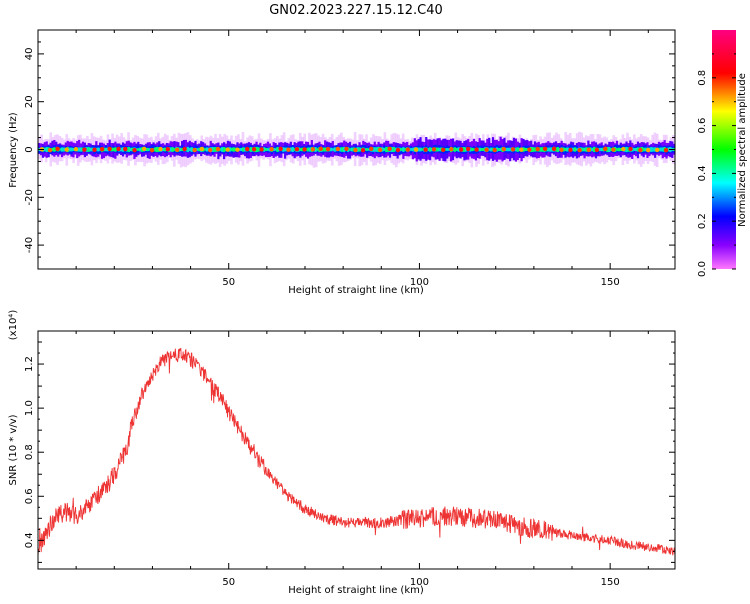  What do you see at coordinates (13, 150) in the screenshot?
I see `spectrogram-y-axis-label: Frequency (Hz)` at bounding box center [13, 150].